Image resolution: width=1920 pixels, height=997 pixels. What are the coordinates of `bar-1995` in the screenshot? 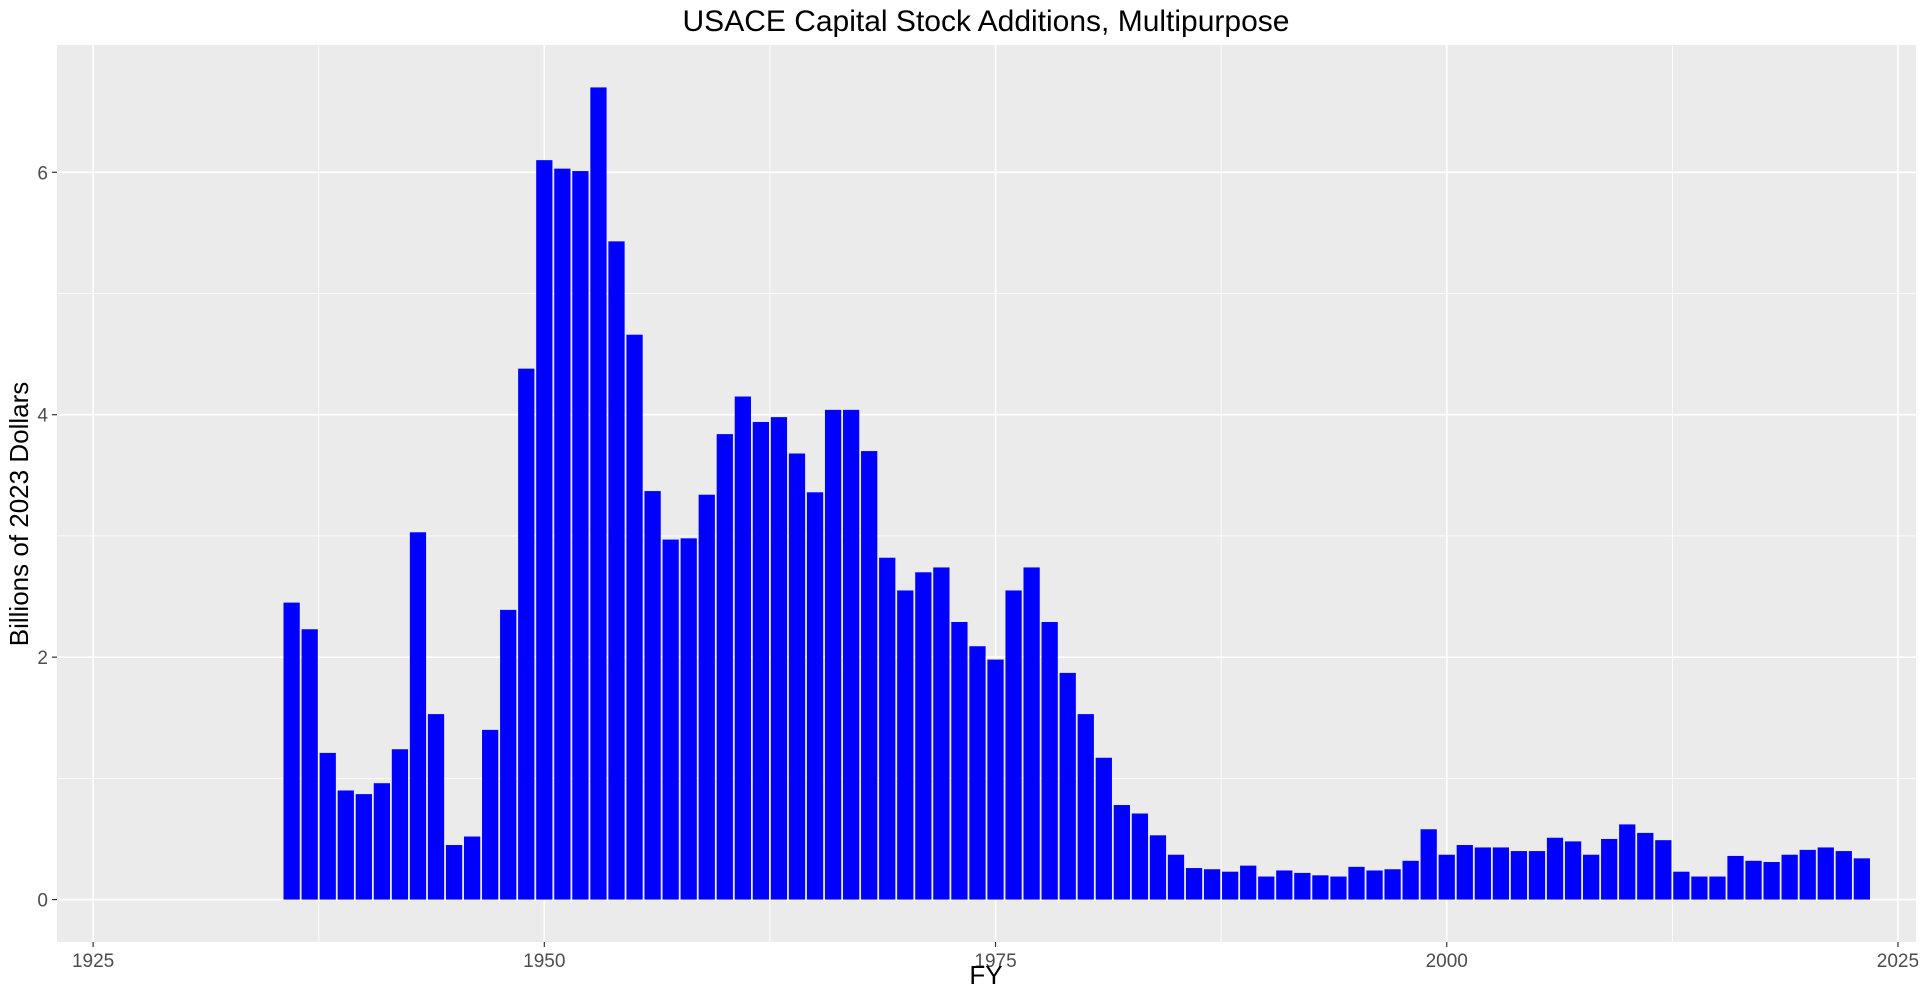 It's located at (1356, 883).